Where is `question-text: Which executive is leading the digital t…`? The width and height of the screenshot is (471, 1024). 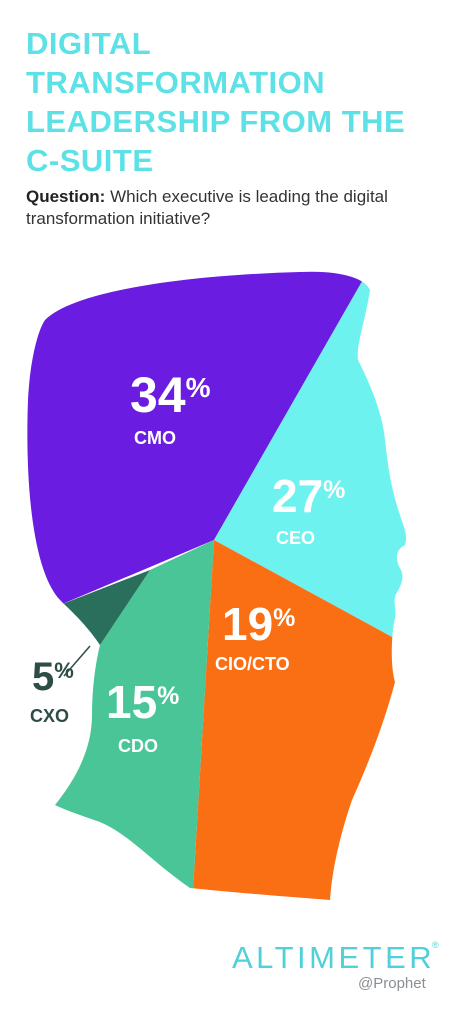
question-text: Which executive is leading the digital t… is located at coordinates (207, 207).